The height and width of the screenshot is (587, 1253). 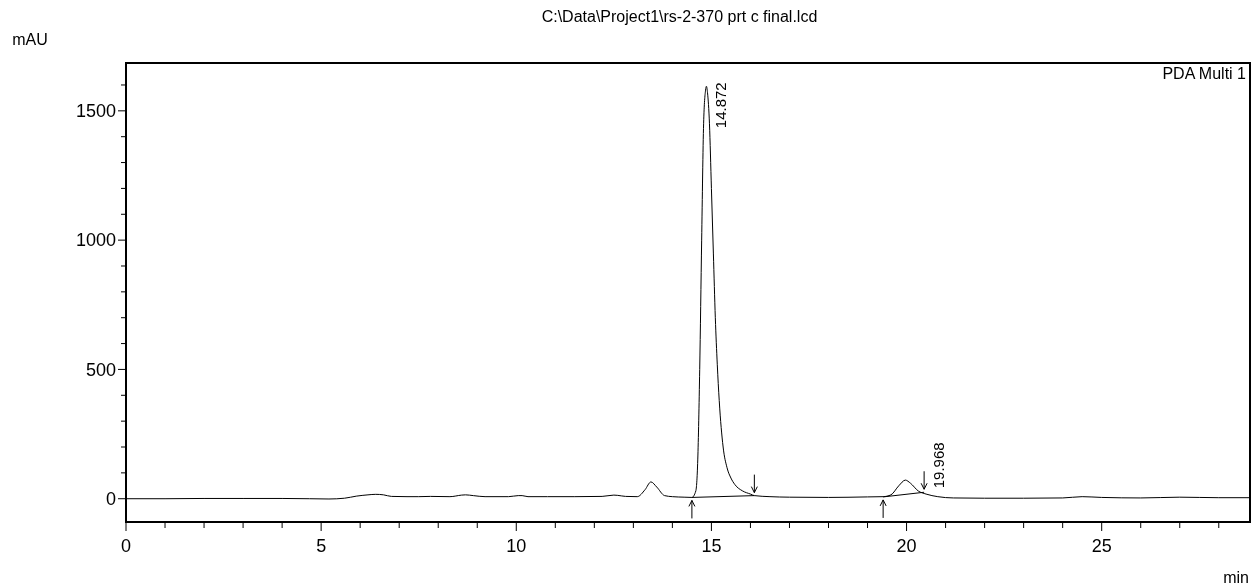 What do you see at coordinates (516, 546) in the screenshot?
I see `x-tick-label: 10` at bounding box center [516, 546].